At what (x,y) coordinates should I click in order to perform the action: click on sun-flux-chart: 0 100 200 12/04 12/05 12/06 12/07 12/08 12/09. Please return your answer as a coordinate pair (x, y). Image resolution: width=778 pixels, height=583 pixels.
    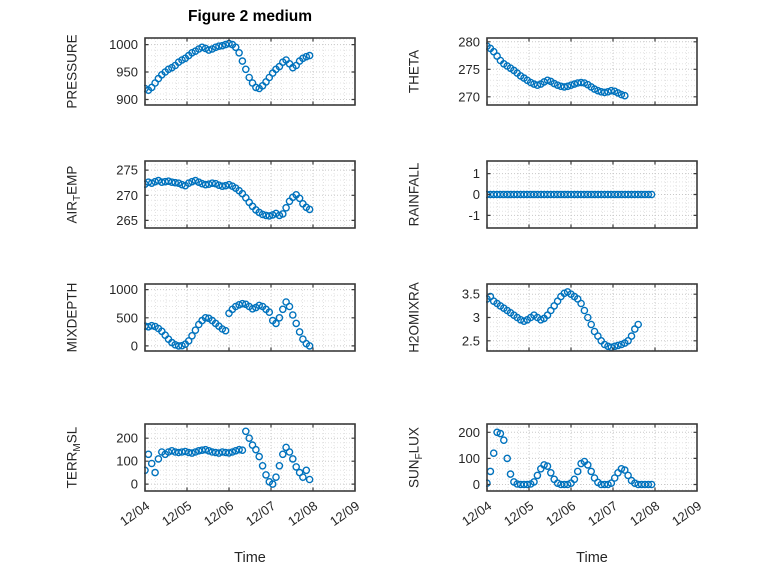
    Looking at the image, I should click on (581, 476).